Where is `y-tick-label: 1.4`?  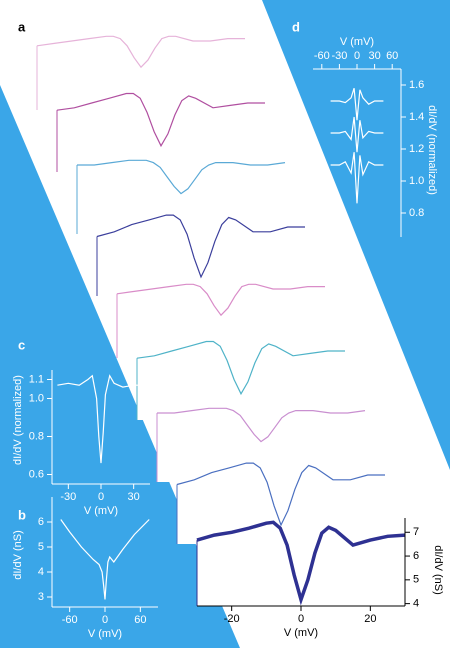 y-tick-label: 1.4 is located at coordinates (416, 117).